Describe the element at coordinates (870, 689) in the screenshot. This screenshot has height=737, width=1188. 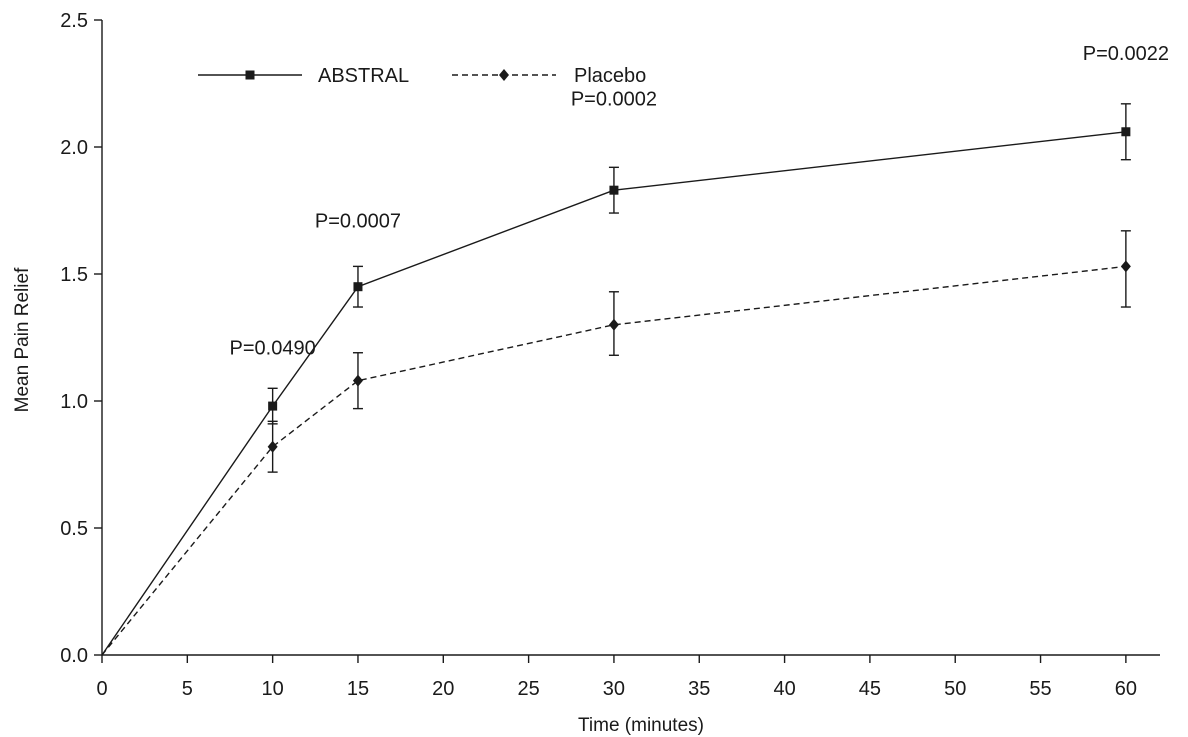
I see `x-tick-label: 45` at that location.